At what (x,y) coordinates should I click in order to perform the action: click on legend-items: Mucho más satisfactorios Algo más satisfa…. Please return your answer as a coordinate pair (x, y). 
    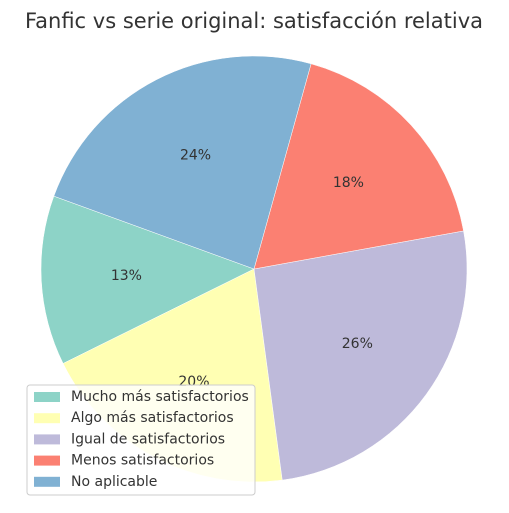
    Looking at the image, I should click on (141, 439).